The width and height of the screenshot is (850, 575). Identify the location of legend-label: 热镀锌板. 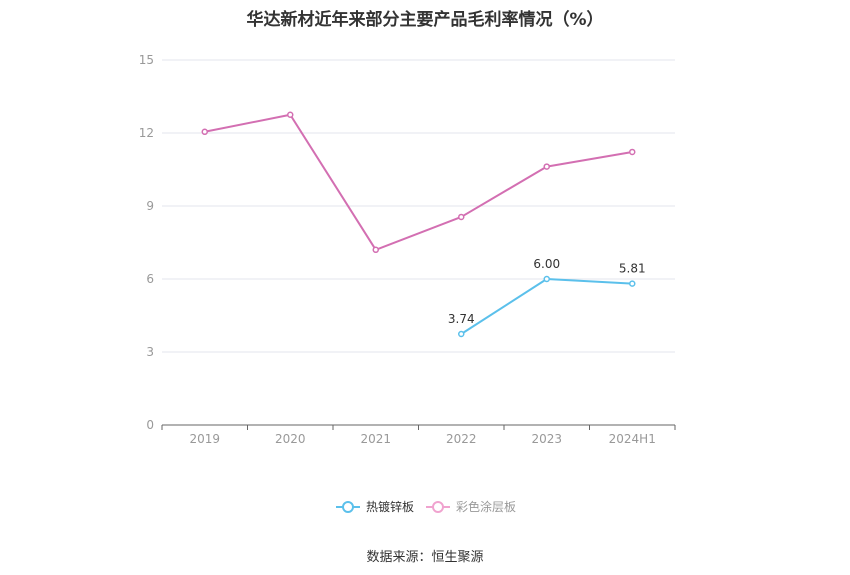
(390, 507).